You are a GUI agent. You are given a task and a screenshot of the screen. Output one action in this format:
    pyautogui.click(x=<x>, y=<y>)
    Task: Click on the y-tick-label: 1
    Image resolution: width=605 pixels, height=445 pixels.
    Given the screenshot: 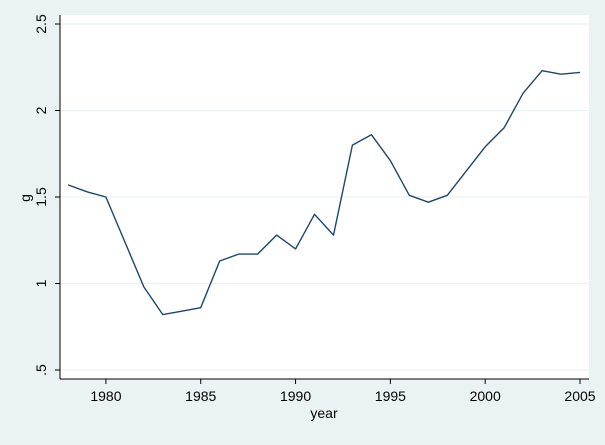 What is the action you would take?
    pyautogui.click(x=41, y=283)
    